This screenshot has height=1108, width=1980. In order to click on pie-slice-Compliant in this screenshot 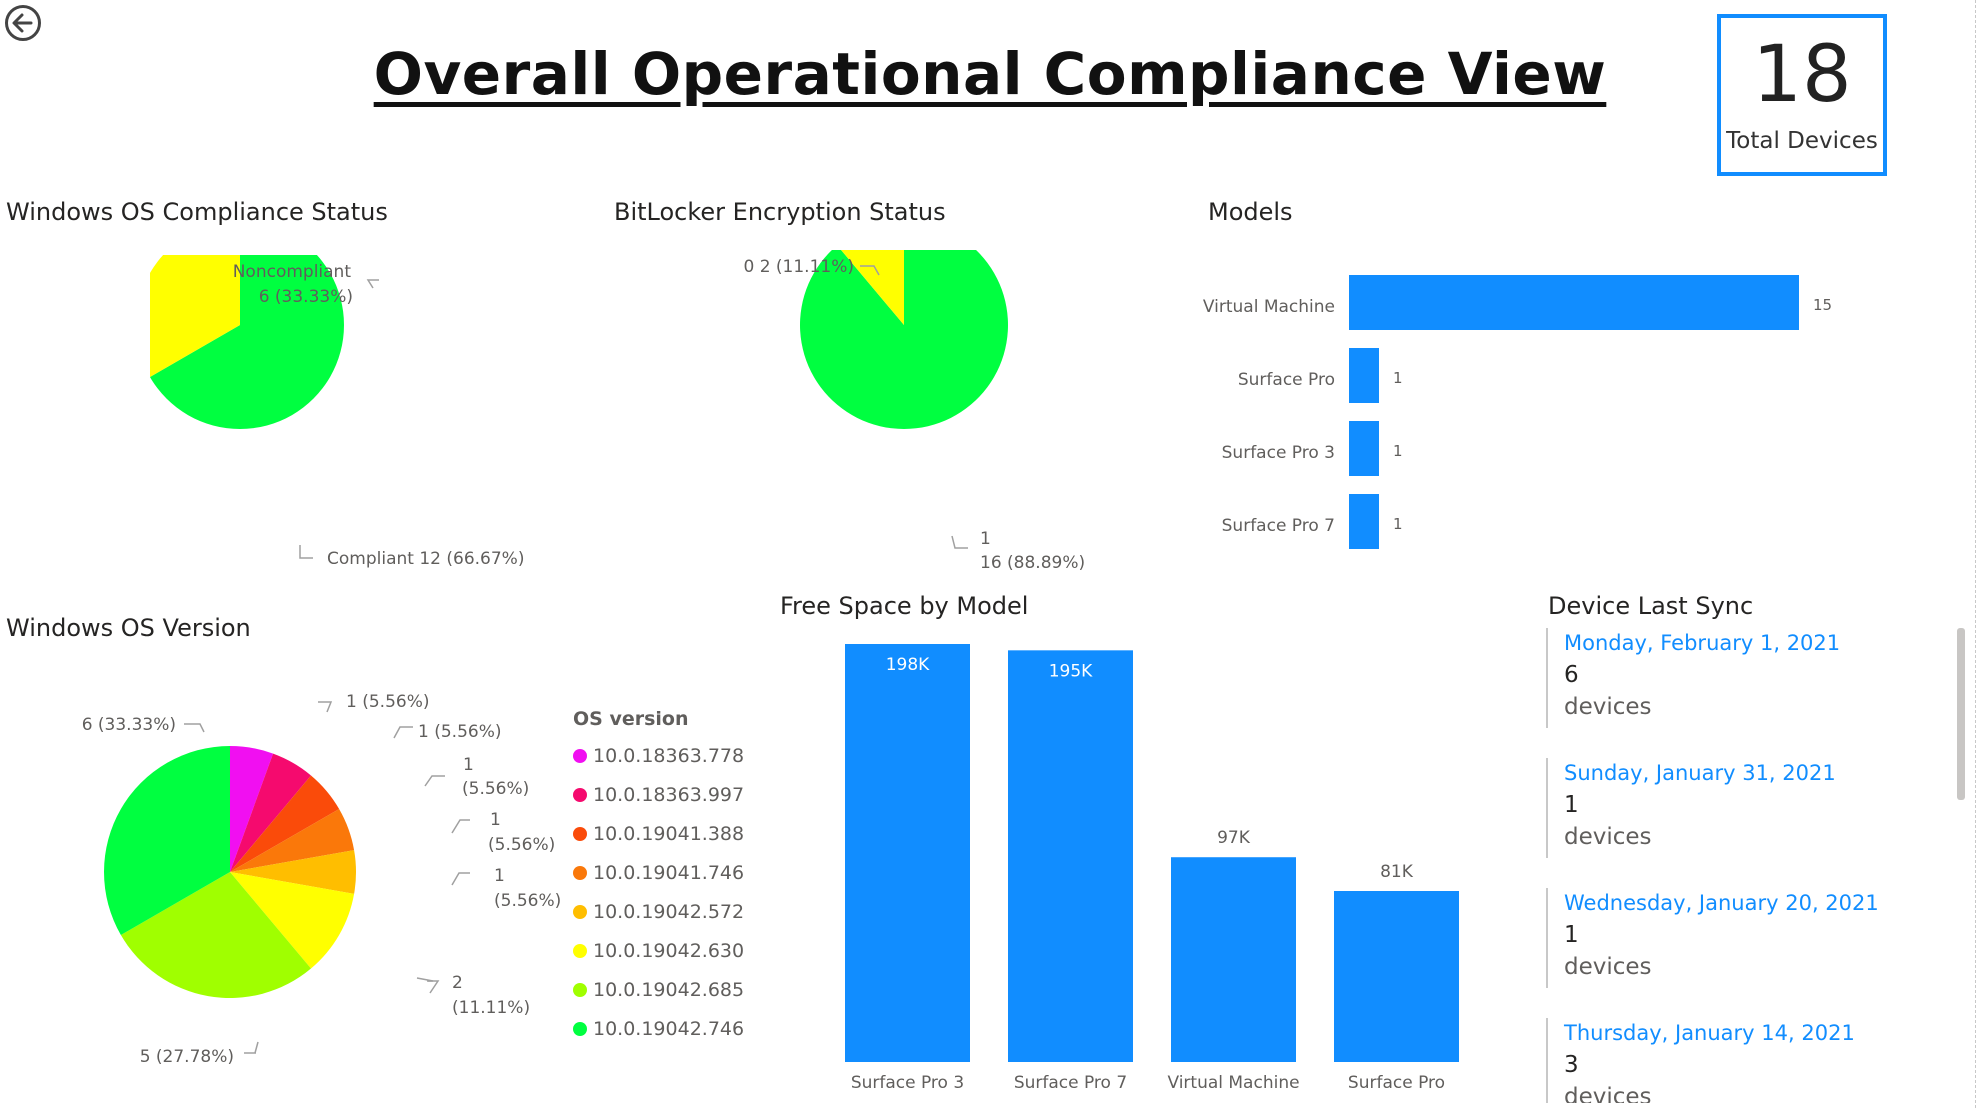, I will do `click(247, 342)`.